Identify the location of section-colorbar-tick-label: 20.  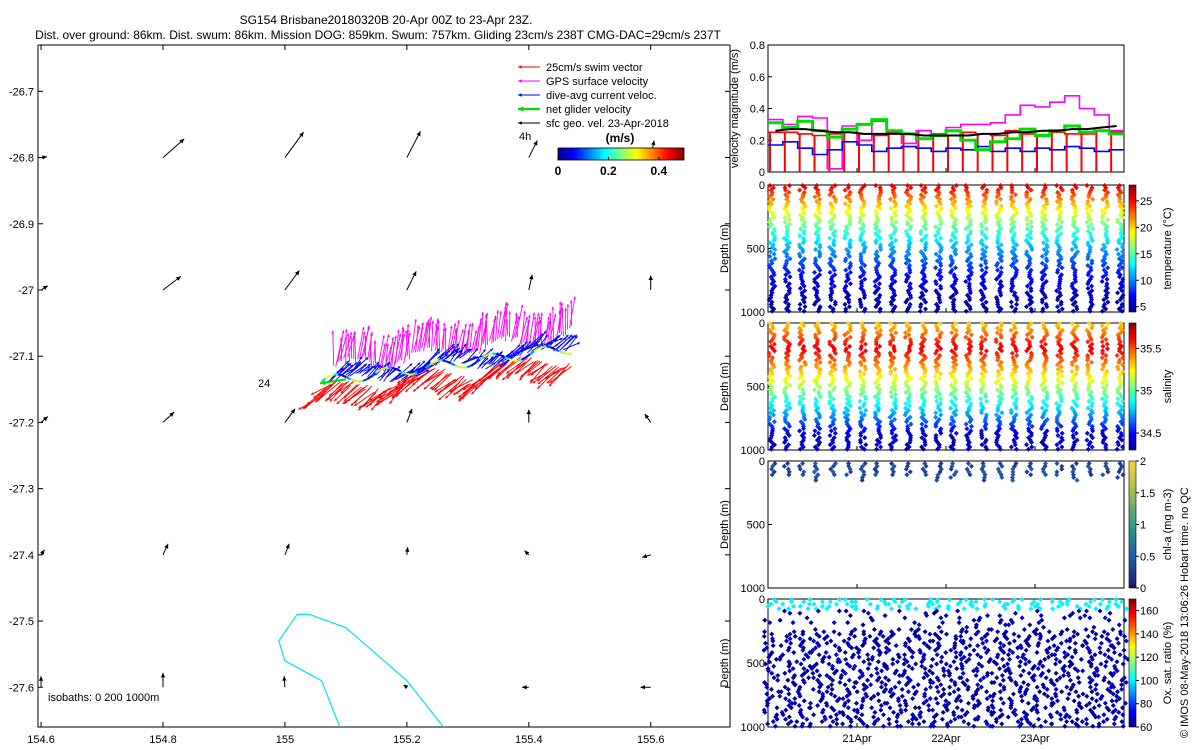
(1146, 228).